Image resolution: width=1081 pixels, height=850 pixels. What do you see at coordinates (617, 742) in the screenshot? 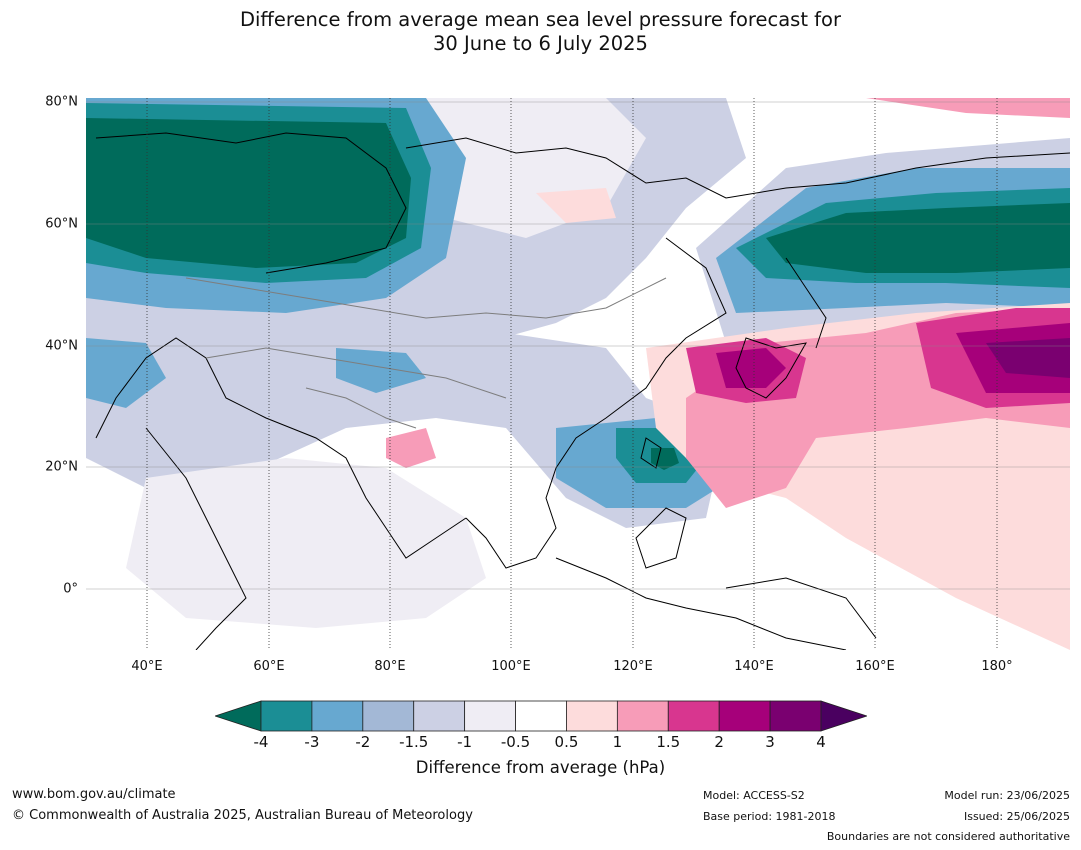
I see `colorbar-tick-label: 1` at bounding box center [617, 742].